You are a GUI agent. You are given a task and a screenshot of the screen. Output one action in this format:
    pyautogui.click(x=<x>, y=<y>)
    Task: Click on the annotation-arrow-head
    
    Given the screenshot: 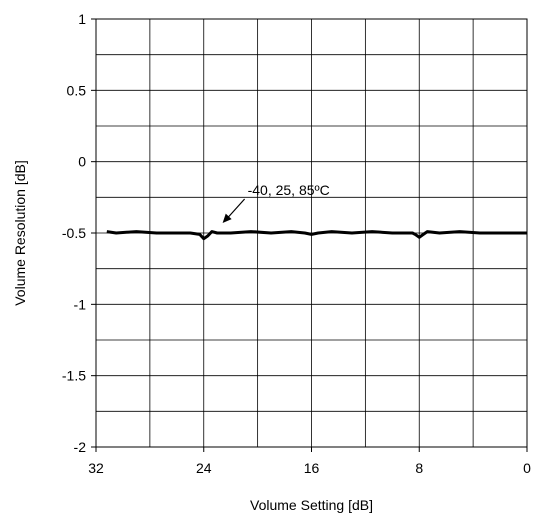 What is the action you would take?
    pyautogui.click(x=227, y=218)
    